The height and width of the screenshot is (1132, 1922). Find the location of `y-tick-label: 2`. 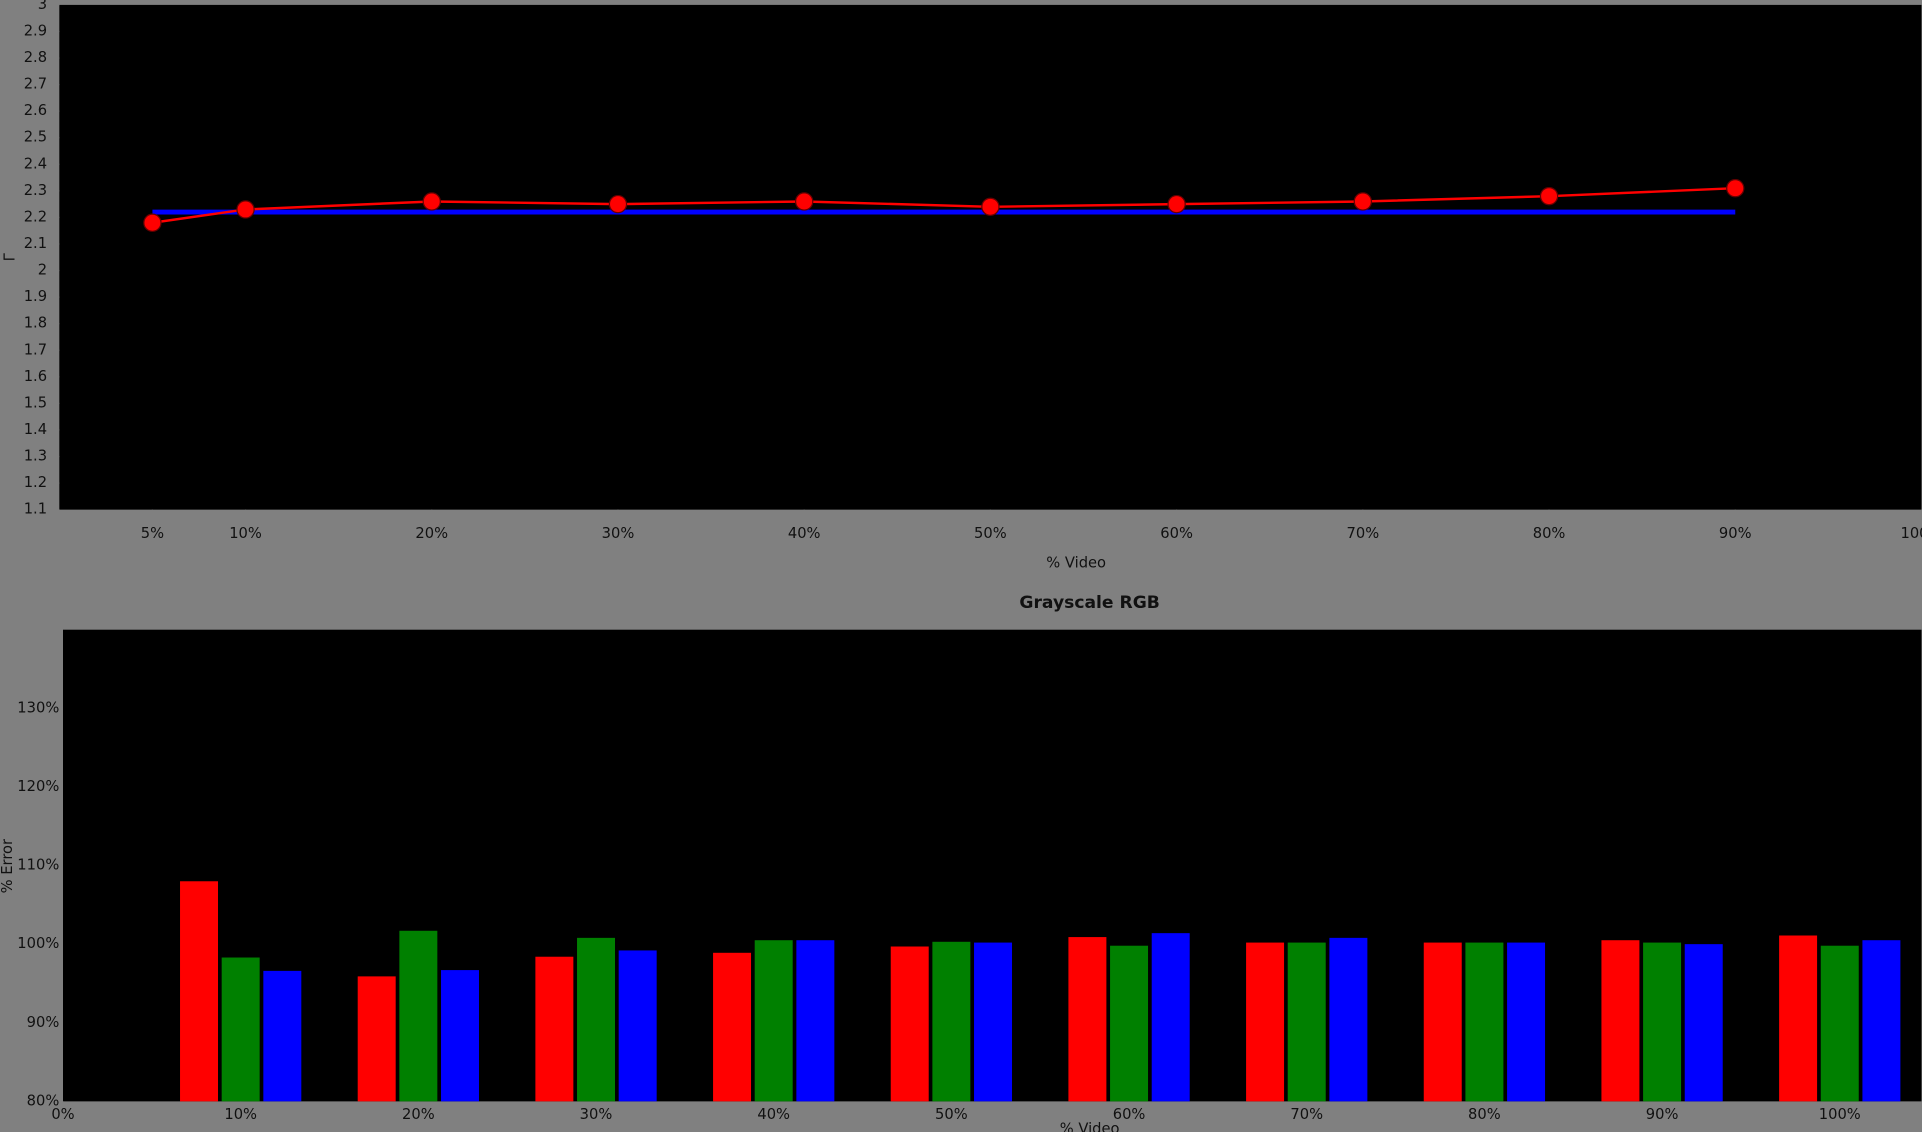

y-tick-label: 2 is located at coordinates (42, 270).